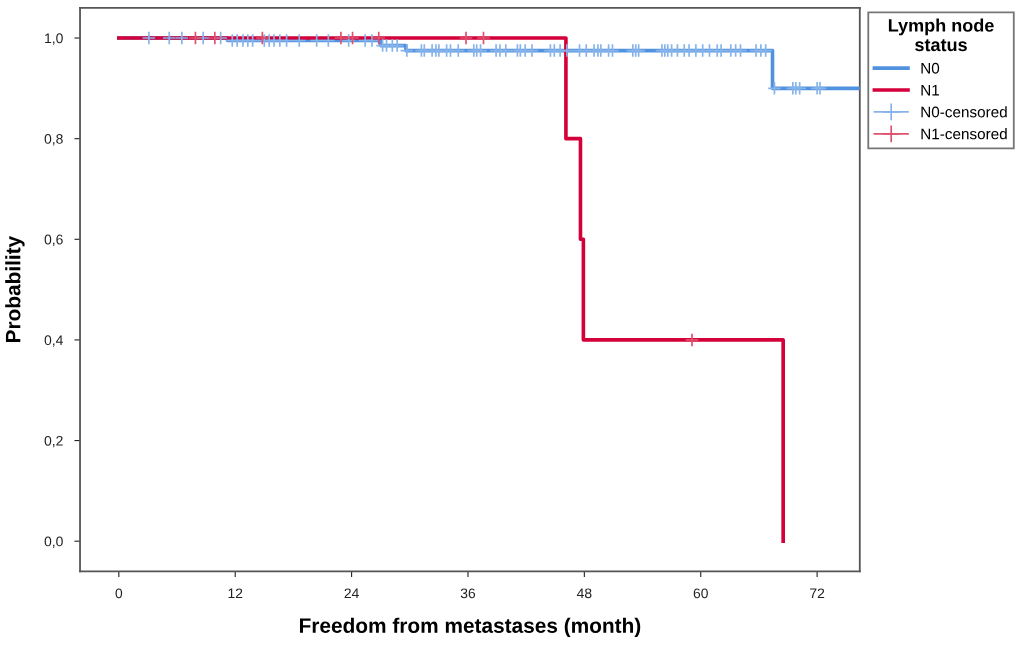 Image resolution: width=1026 pixels, height=653 pixels. What do you see at coordinates (15, 289) in the screenshot?
I see `y-axis-title: Probability` at bounding box center [15, 289].